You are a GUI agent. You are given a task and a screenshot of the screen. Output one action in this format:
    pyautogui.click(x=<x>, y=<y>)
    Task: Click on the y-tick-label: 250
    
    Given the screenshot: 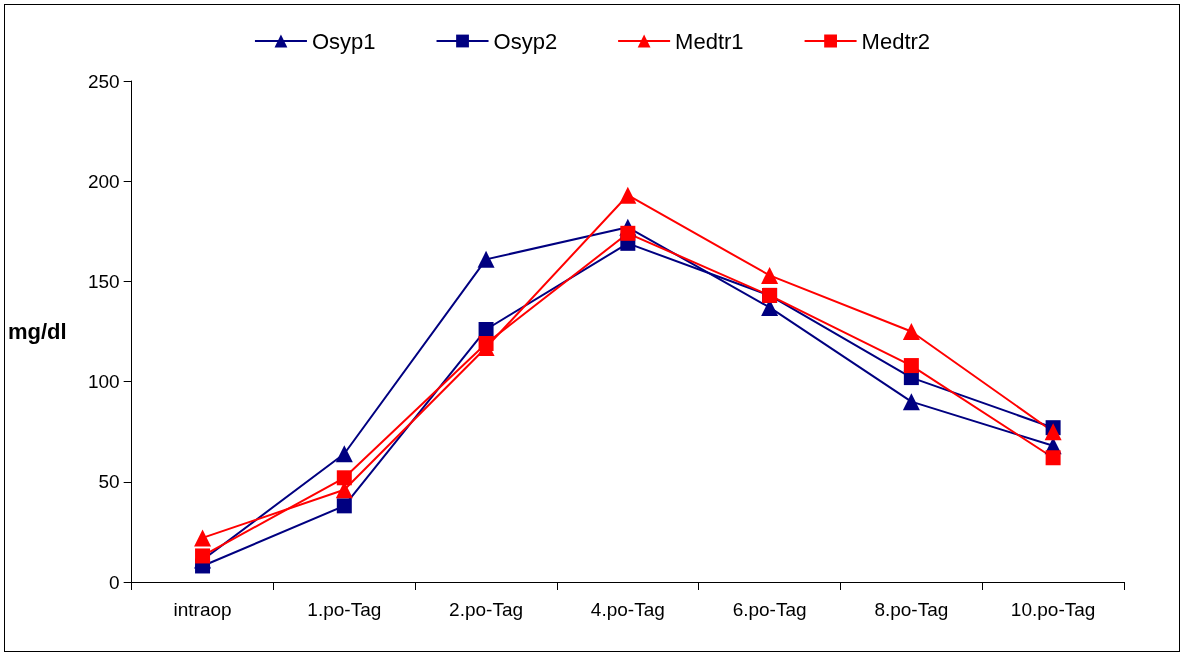 What is the action you would take?
    pyautogui.click(x=103, y=81)
    